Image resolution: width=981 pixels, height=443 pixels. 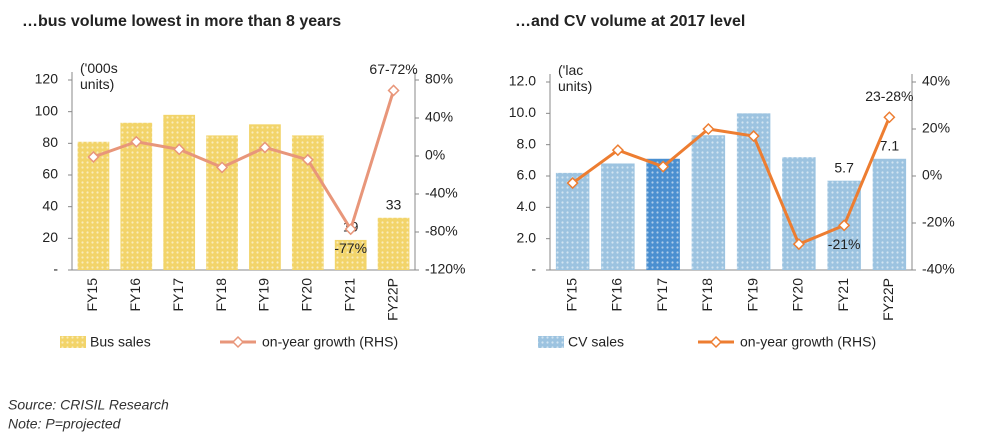 I want to click on y-tick-label: 80, so click(x=50, y=142).